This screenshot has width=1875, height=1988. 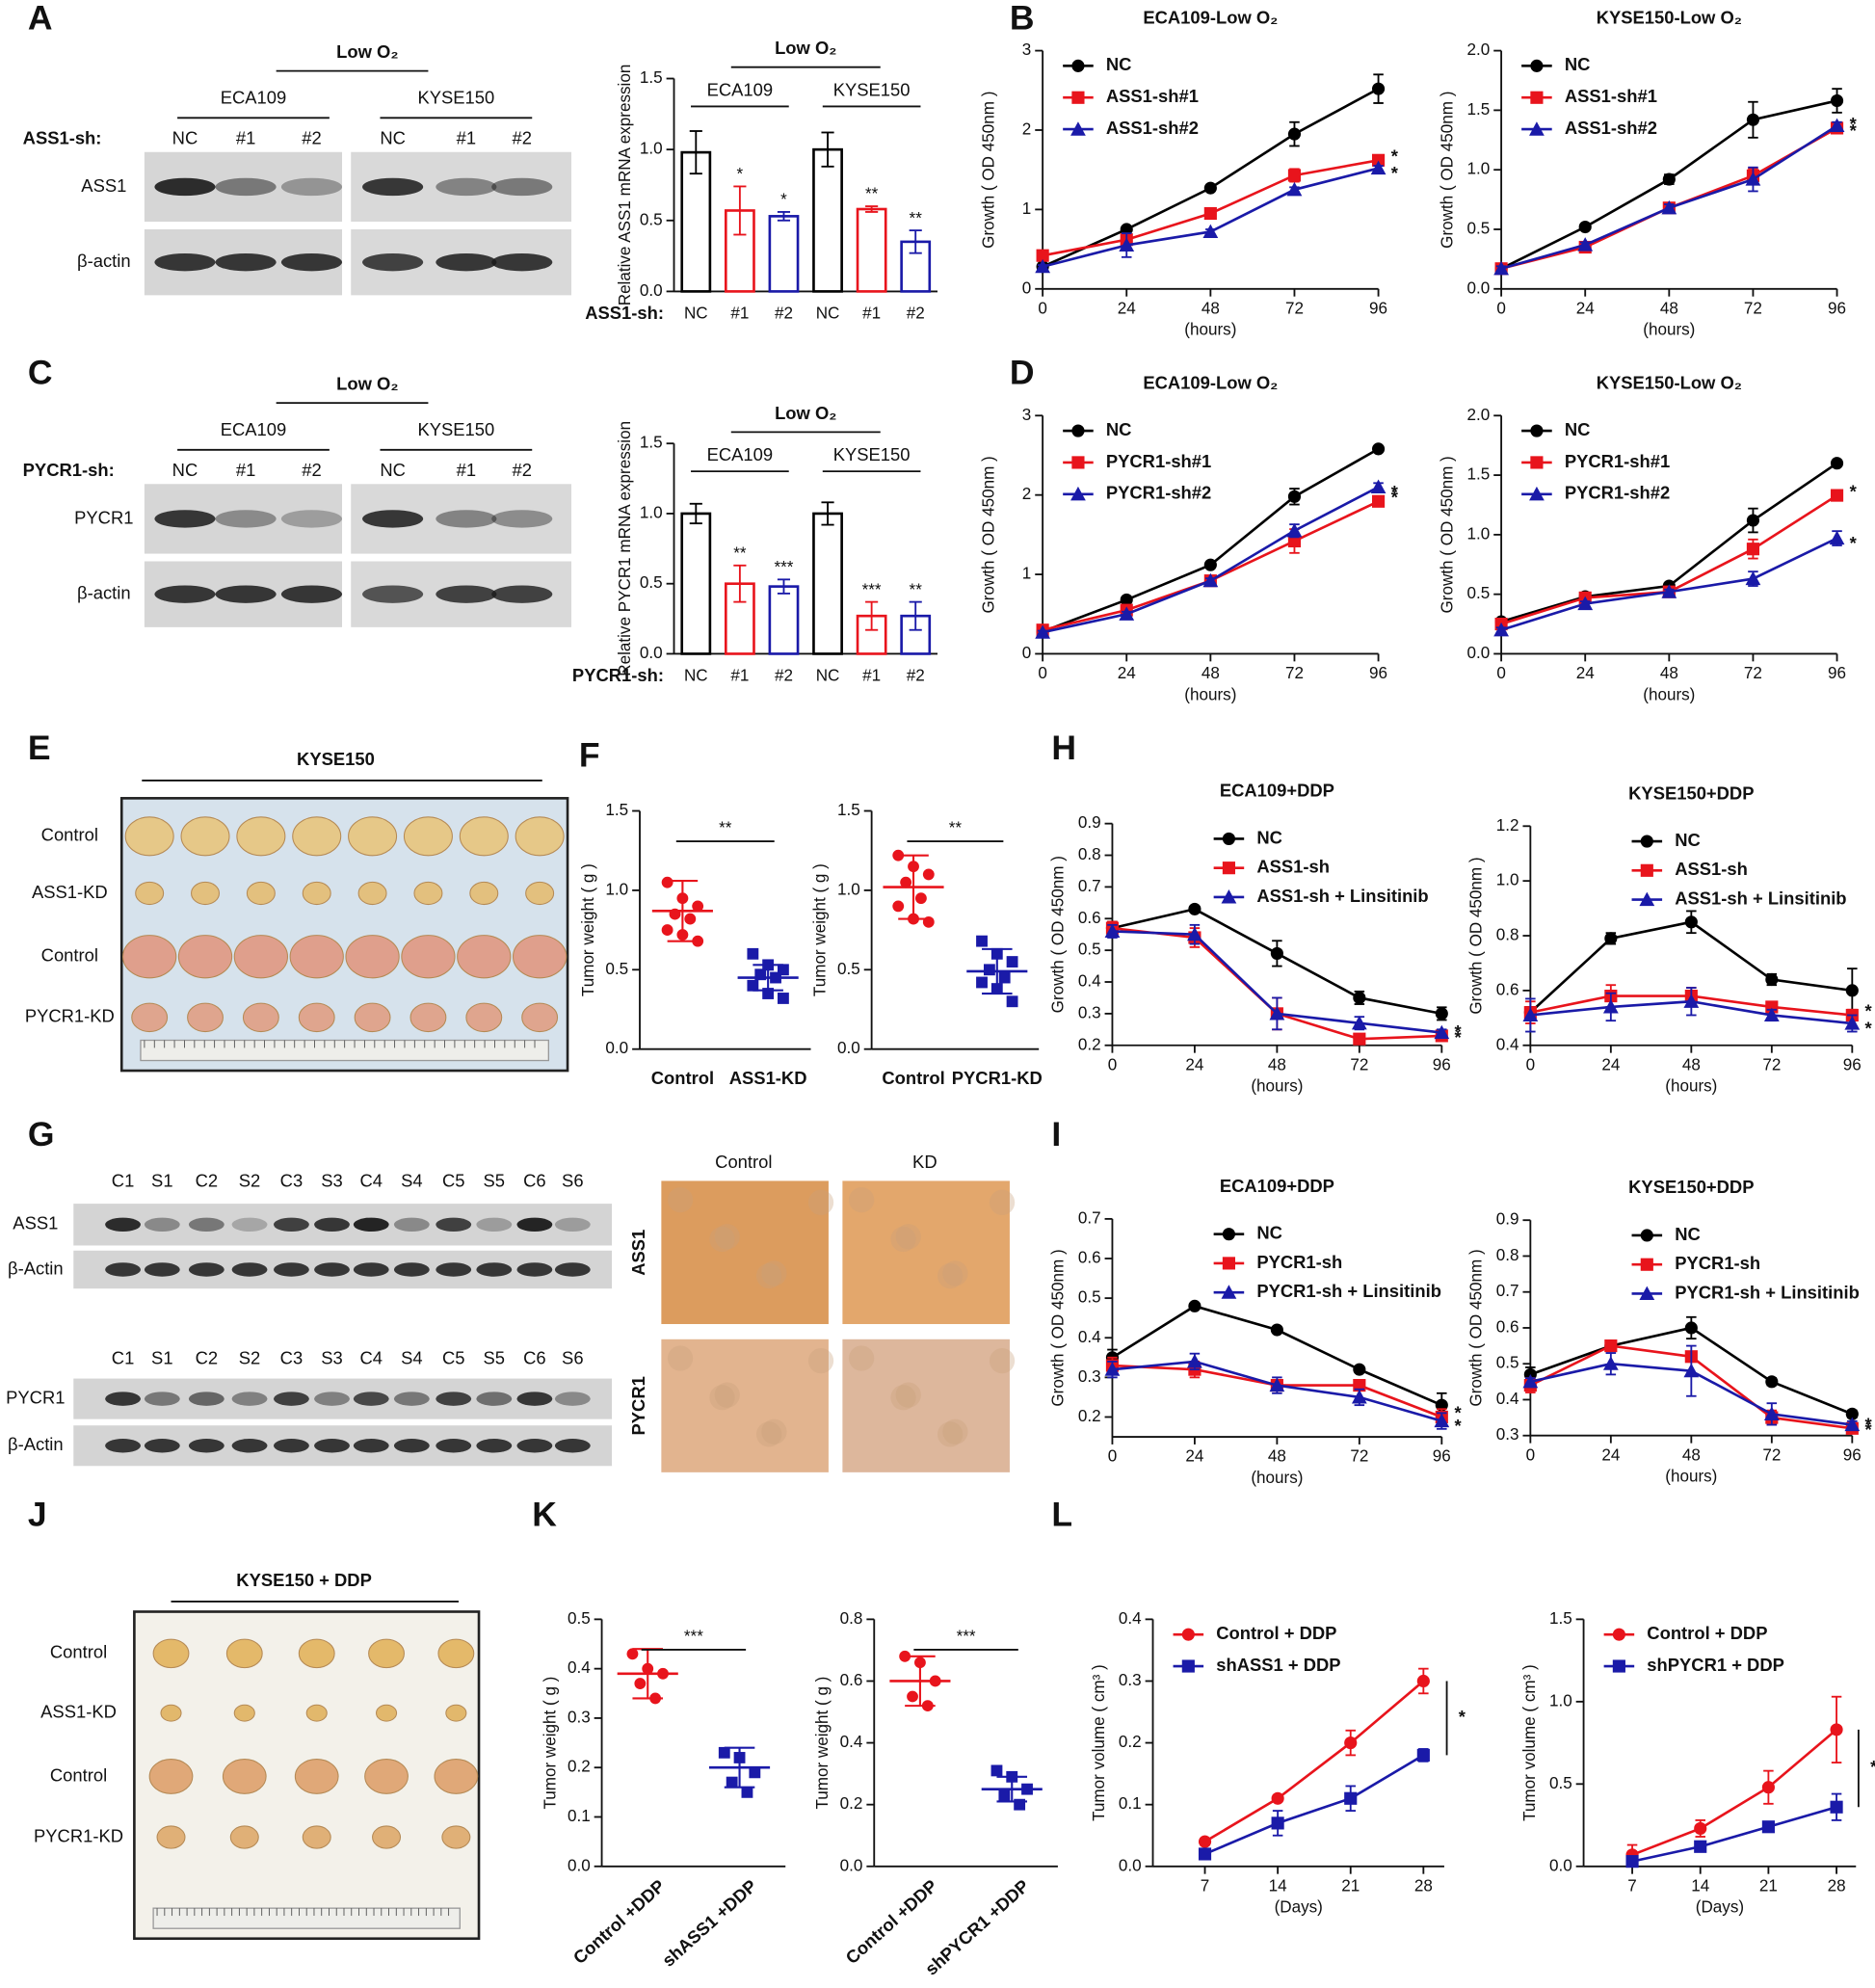 I want to click on row-label: β-actin, so click(x=104, y=593).